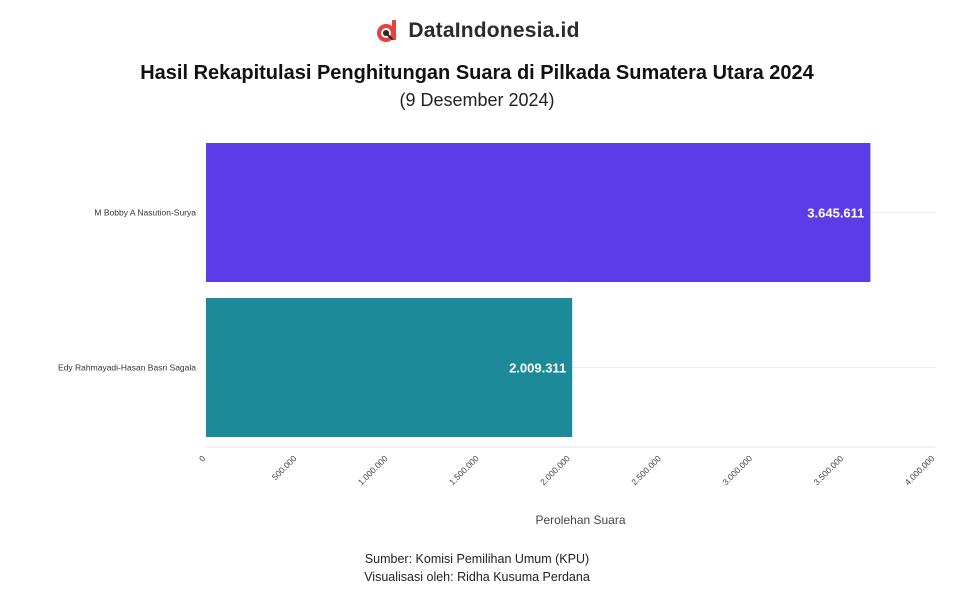 This screenshot has width=954, height=596. Describe the element at coordinates (387, 31) in the screenshot. I see `dataindonesia-logo-icon` at that location.